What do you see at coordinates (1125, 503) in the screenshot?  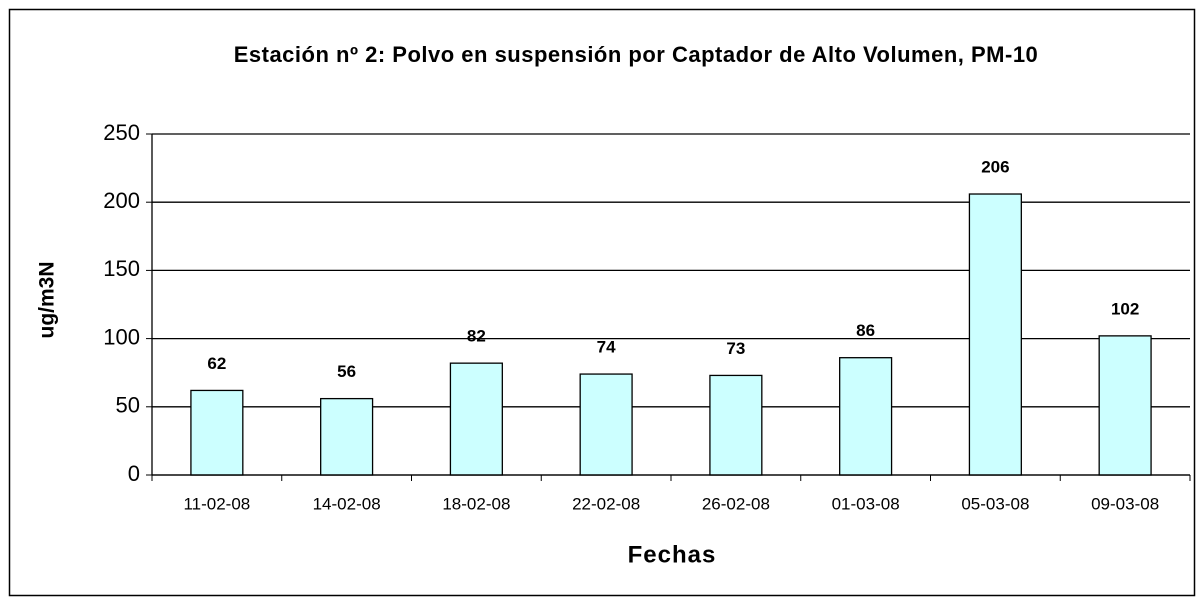 I see `x-tick-label: 09-03-08` at bounding box center [1125, 503].